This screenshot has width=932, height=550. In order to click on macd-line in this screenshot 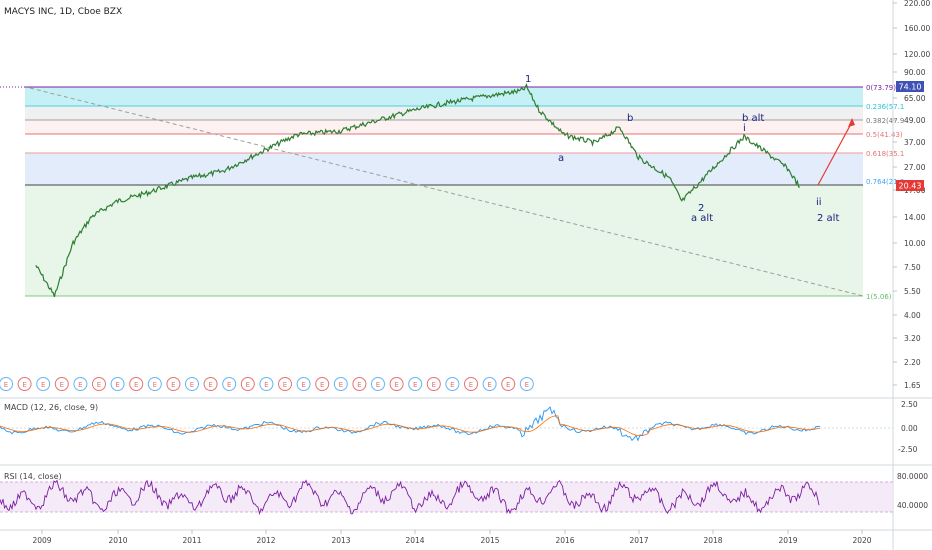, I will do `click(410, 424)`.